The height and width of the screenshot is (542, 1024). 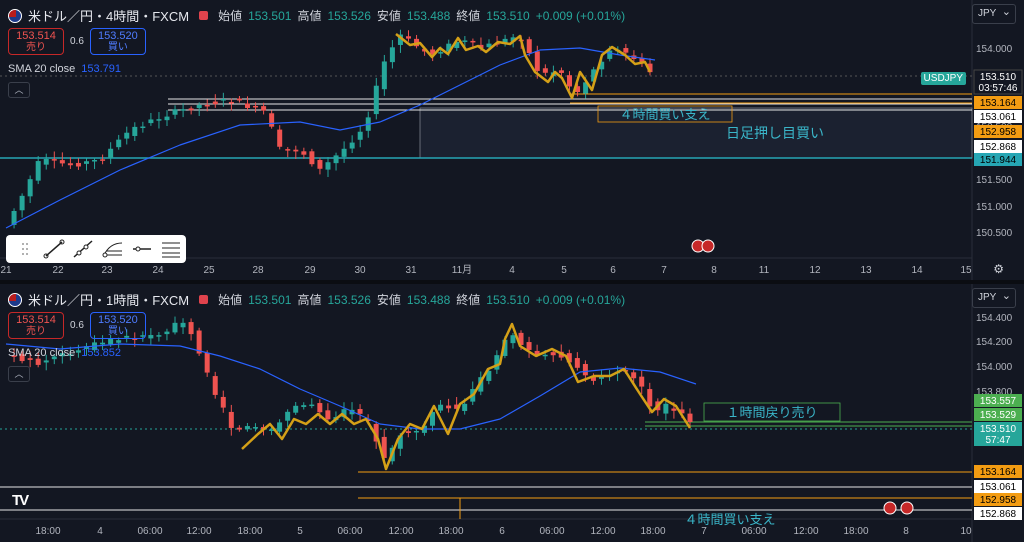 What do you see at coordinates (704, 531) in the screenshot?
I see `time-axis-tick: 7` at bounding box center [704, 531].